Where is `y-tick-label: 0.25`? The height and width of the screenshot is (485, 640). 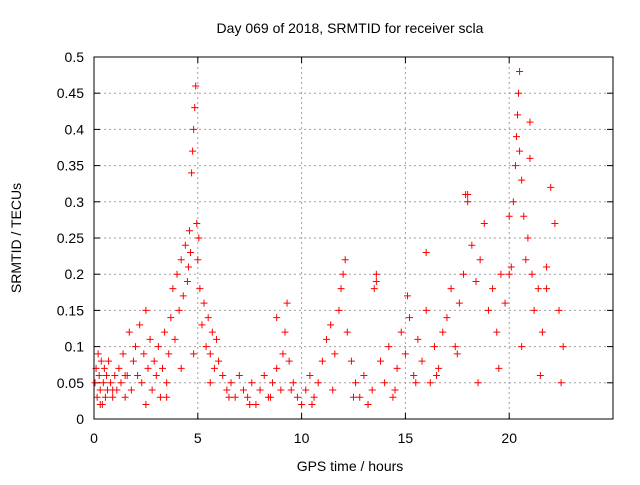
y-tick-label: 0.25 is located at coordinates (70, 238).